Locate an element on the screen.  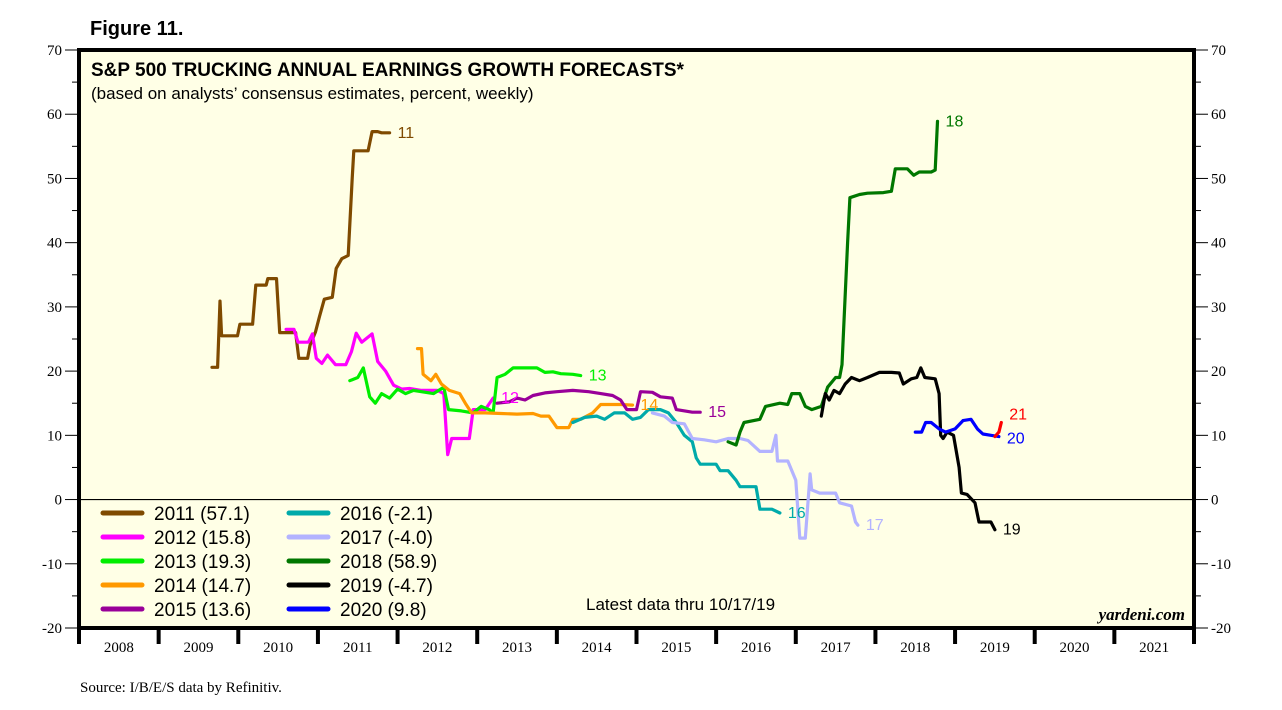
legend-label-2016: 2016 (-2.1) is located at coordinates (386, 514).